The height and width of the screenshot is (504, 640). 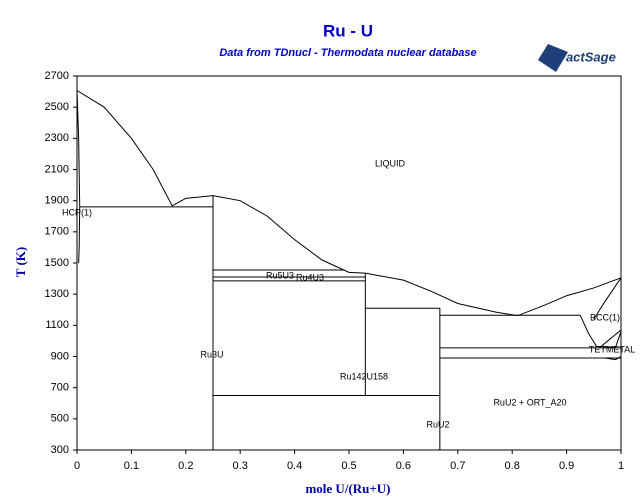 What do you see at coordinates (348, 466) in the screenshot?
I see `x-tick-label: 0.5` at bounding box center [348, 466].